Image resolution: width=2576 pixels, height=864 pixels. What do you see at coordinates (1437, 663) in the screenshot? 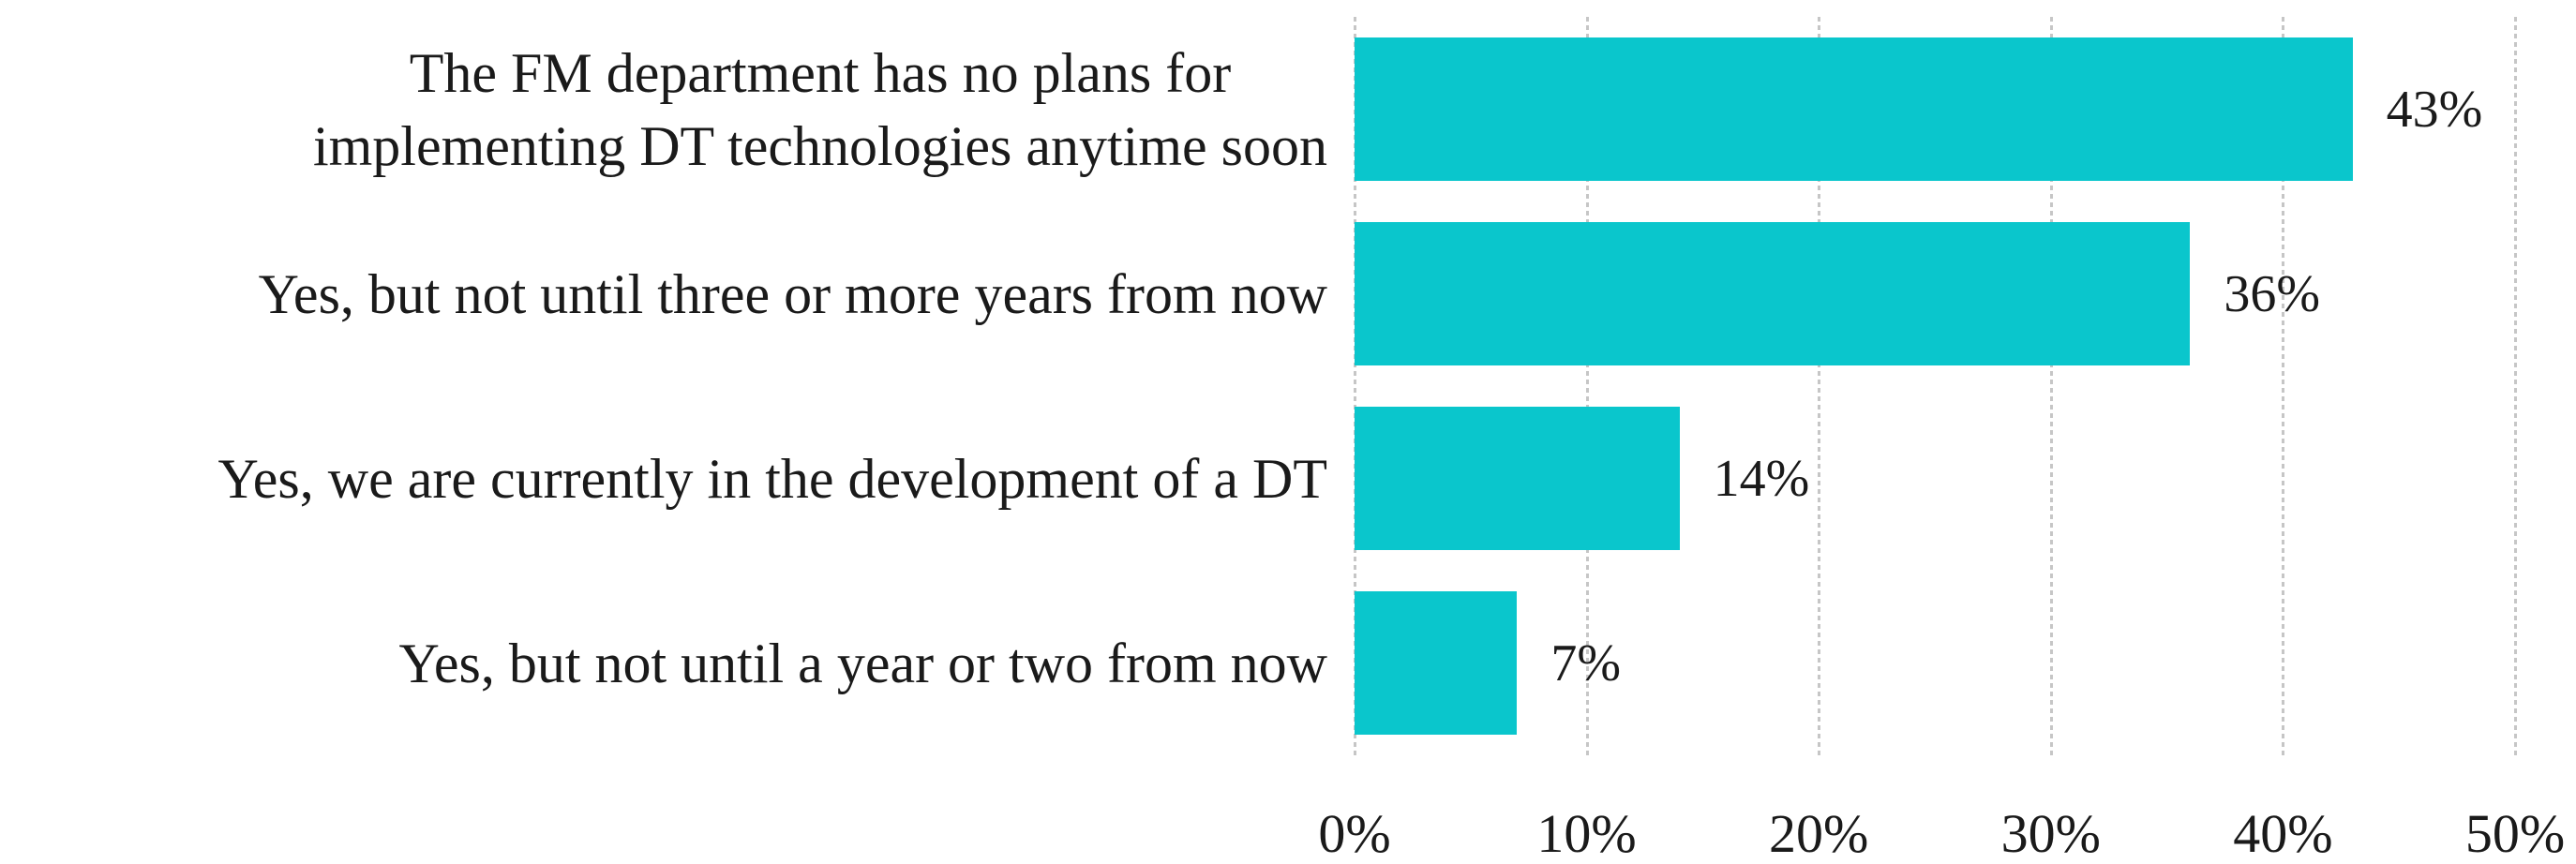
I see `bar-7%` at bounding box center [1437, 663].